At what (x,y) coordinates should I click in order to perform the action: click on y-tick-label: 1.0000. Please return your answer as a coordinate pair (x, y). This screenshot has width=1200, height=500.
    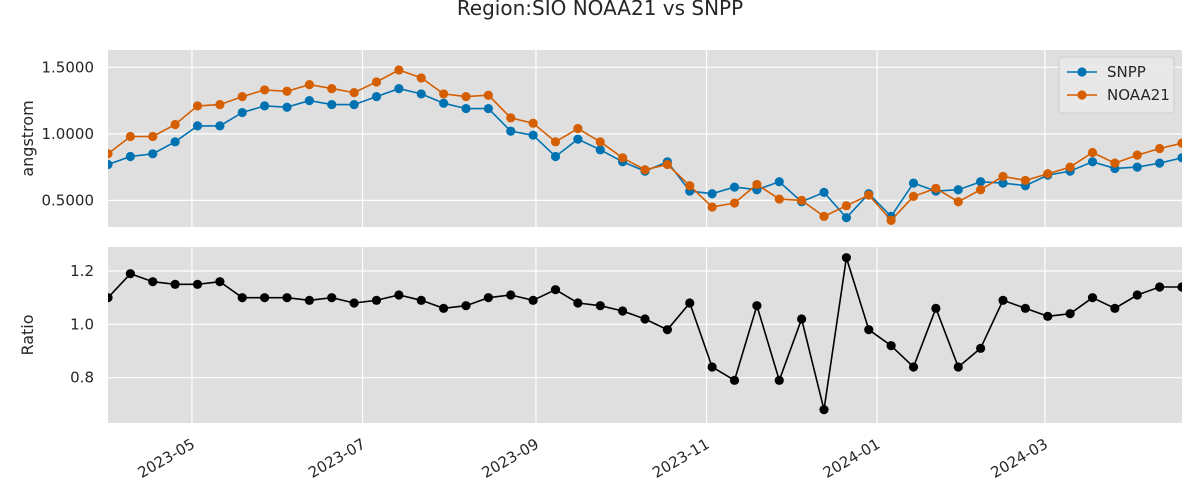
    Looking at the image, I should click on (68, 134).